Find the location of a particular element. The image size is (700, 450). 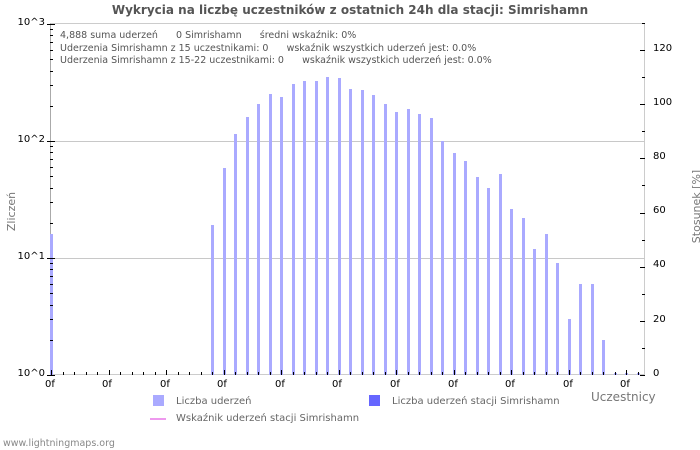

x-axis-title: Uczestnicy is located at coordinates (623, 397).